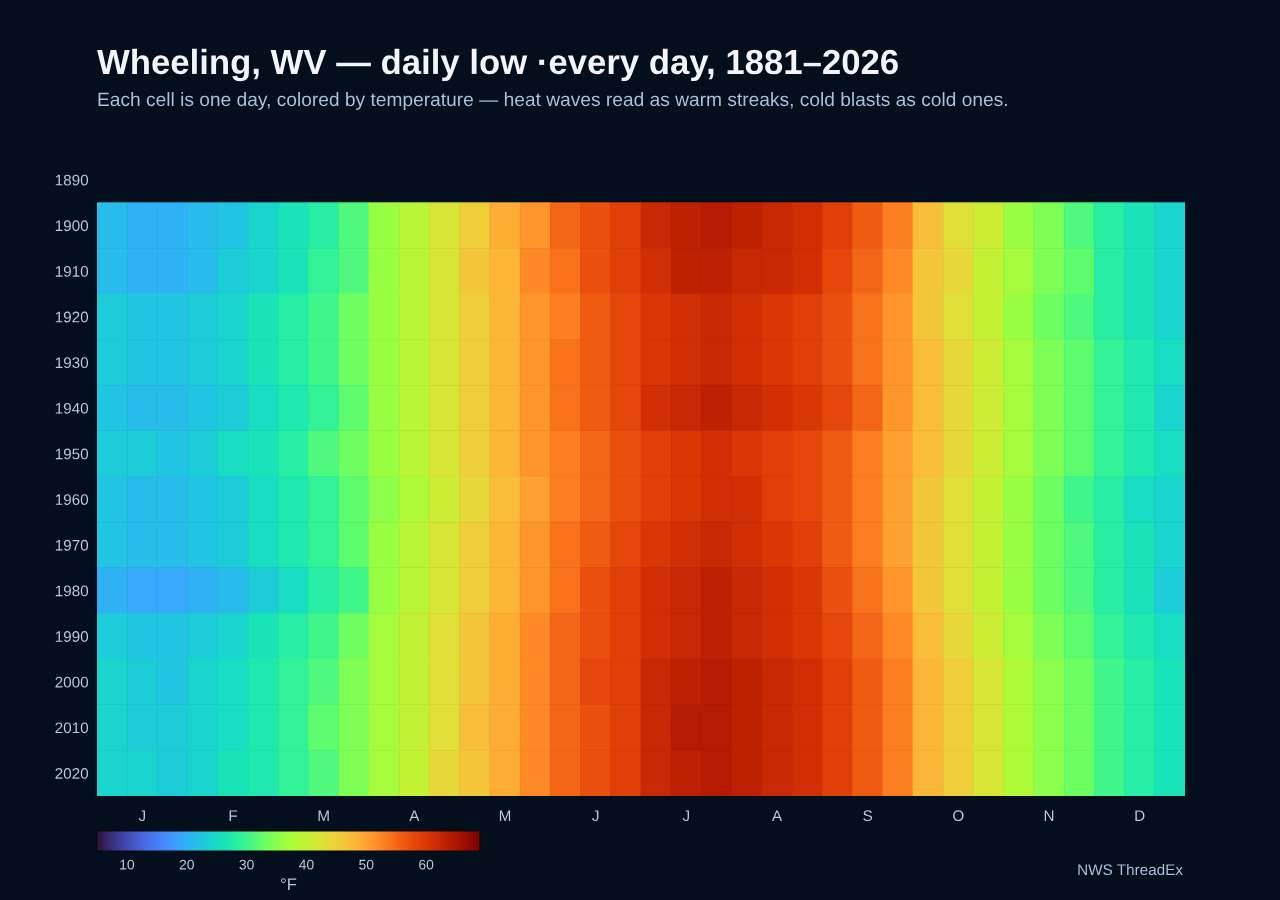 Image resolution: width=1280 pixels, height=900 pixels. Describe the element at coordinates (186, 864) in the screenshot. I see `color-bar-label: 20` at that location.